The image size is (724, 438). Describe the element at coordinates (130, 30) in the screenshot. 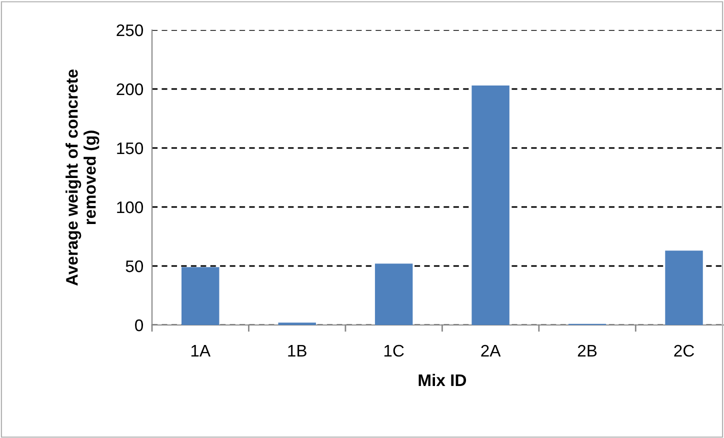

I see `y-tick-label: 250` at that location.